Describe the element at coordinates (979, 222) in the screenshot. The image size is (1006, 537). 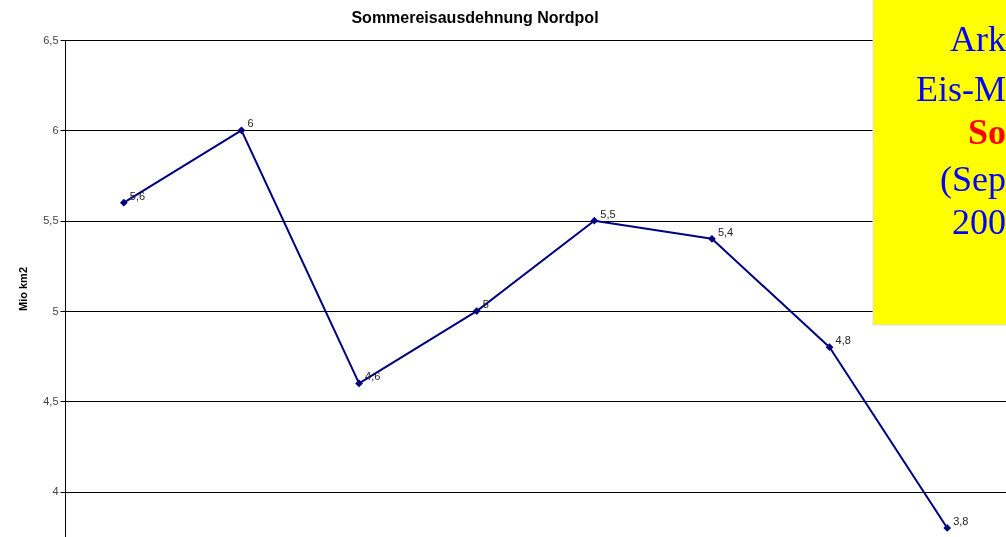
I see `annotation: 200` at that location.